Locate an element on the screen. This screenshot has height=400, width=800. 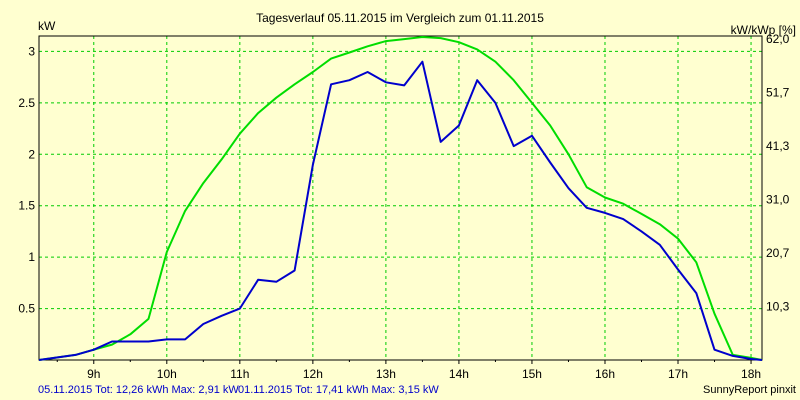
y-right-tick-label: 20,7 is located at coordinates (778, 253).